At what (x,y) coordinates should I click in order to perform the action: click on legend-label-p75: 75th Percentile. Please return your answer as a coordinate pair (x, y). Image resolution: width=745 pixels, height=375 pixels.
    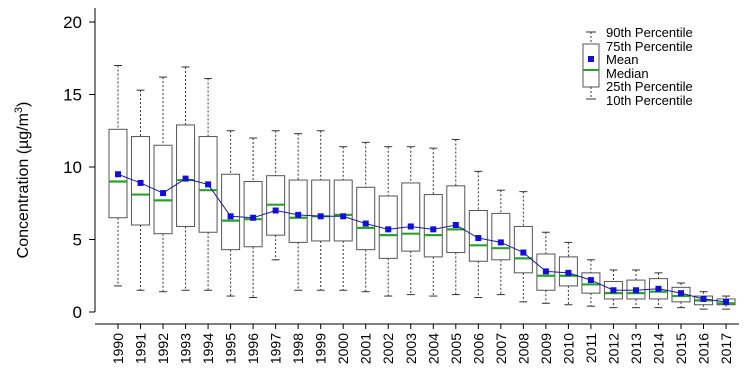
    Looking at the image, I should click on (649, 46).